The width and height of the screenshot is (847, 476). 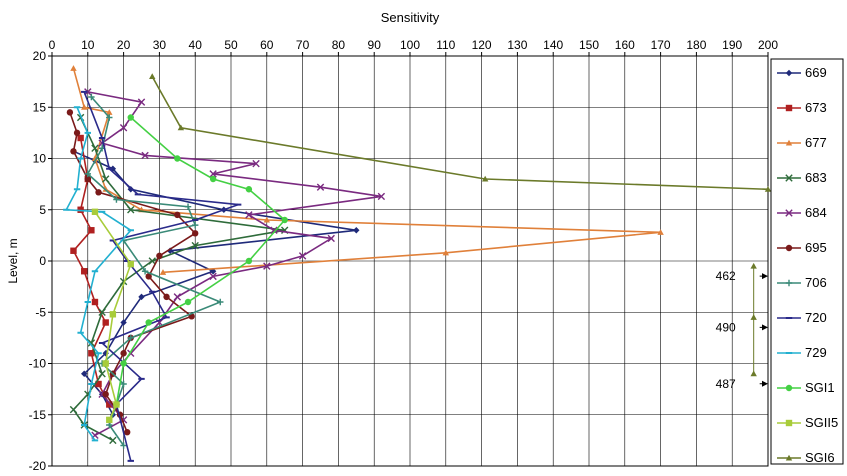 I want to click on legend-item-684: 684, so click(x=802, y=212).